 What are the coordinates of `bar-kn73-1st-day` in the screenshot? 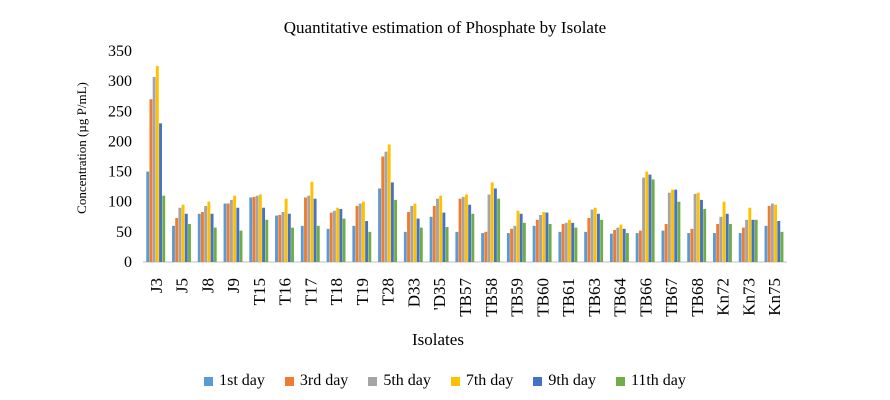 It's located at (740, 247).